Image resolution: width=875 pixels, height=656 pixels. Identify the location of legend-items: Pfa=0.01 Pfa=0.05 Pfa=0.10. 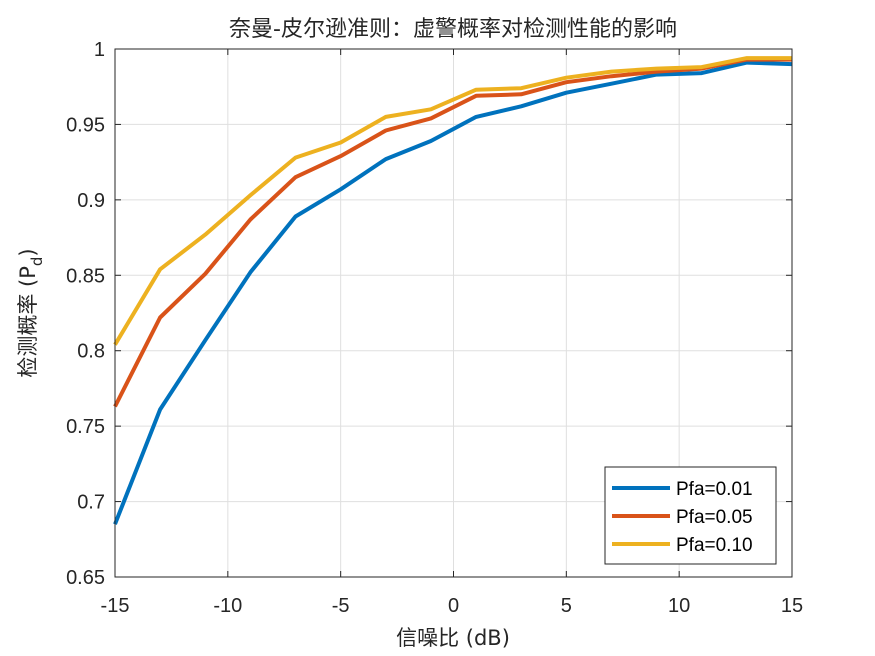
(682, 517).